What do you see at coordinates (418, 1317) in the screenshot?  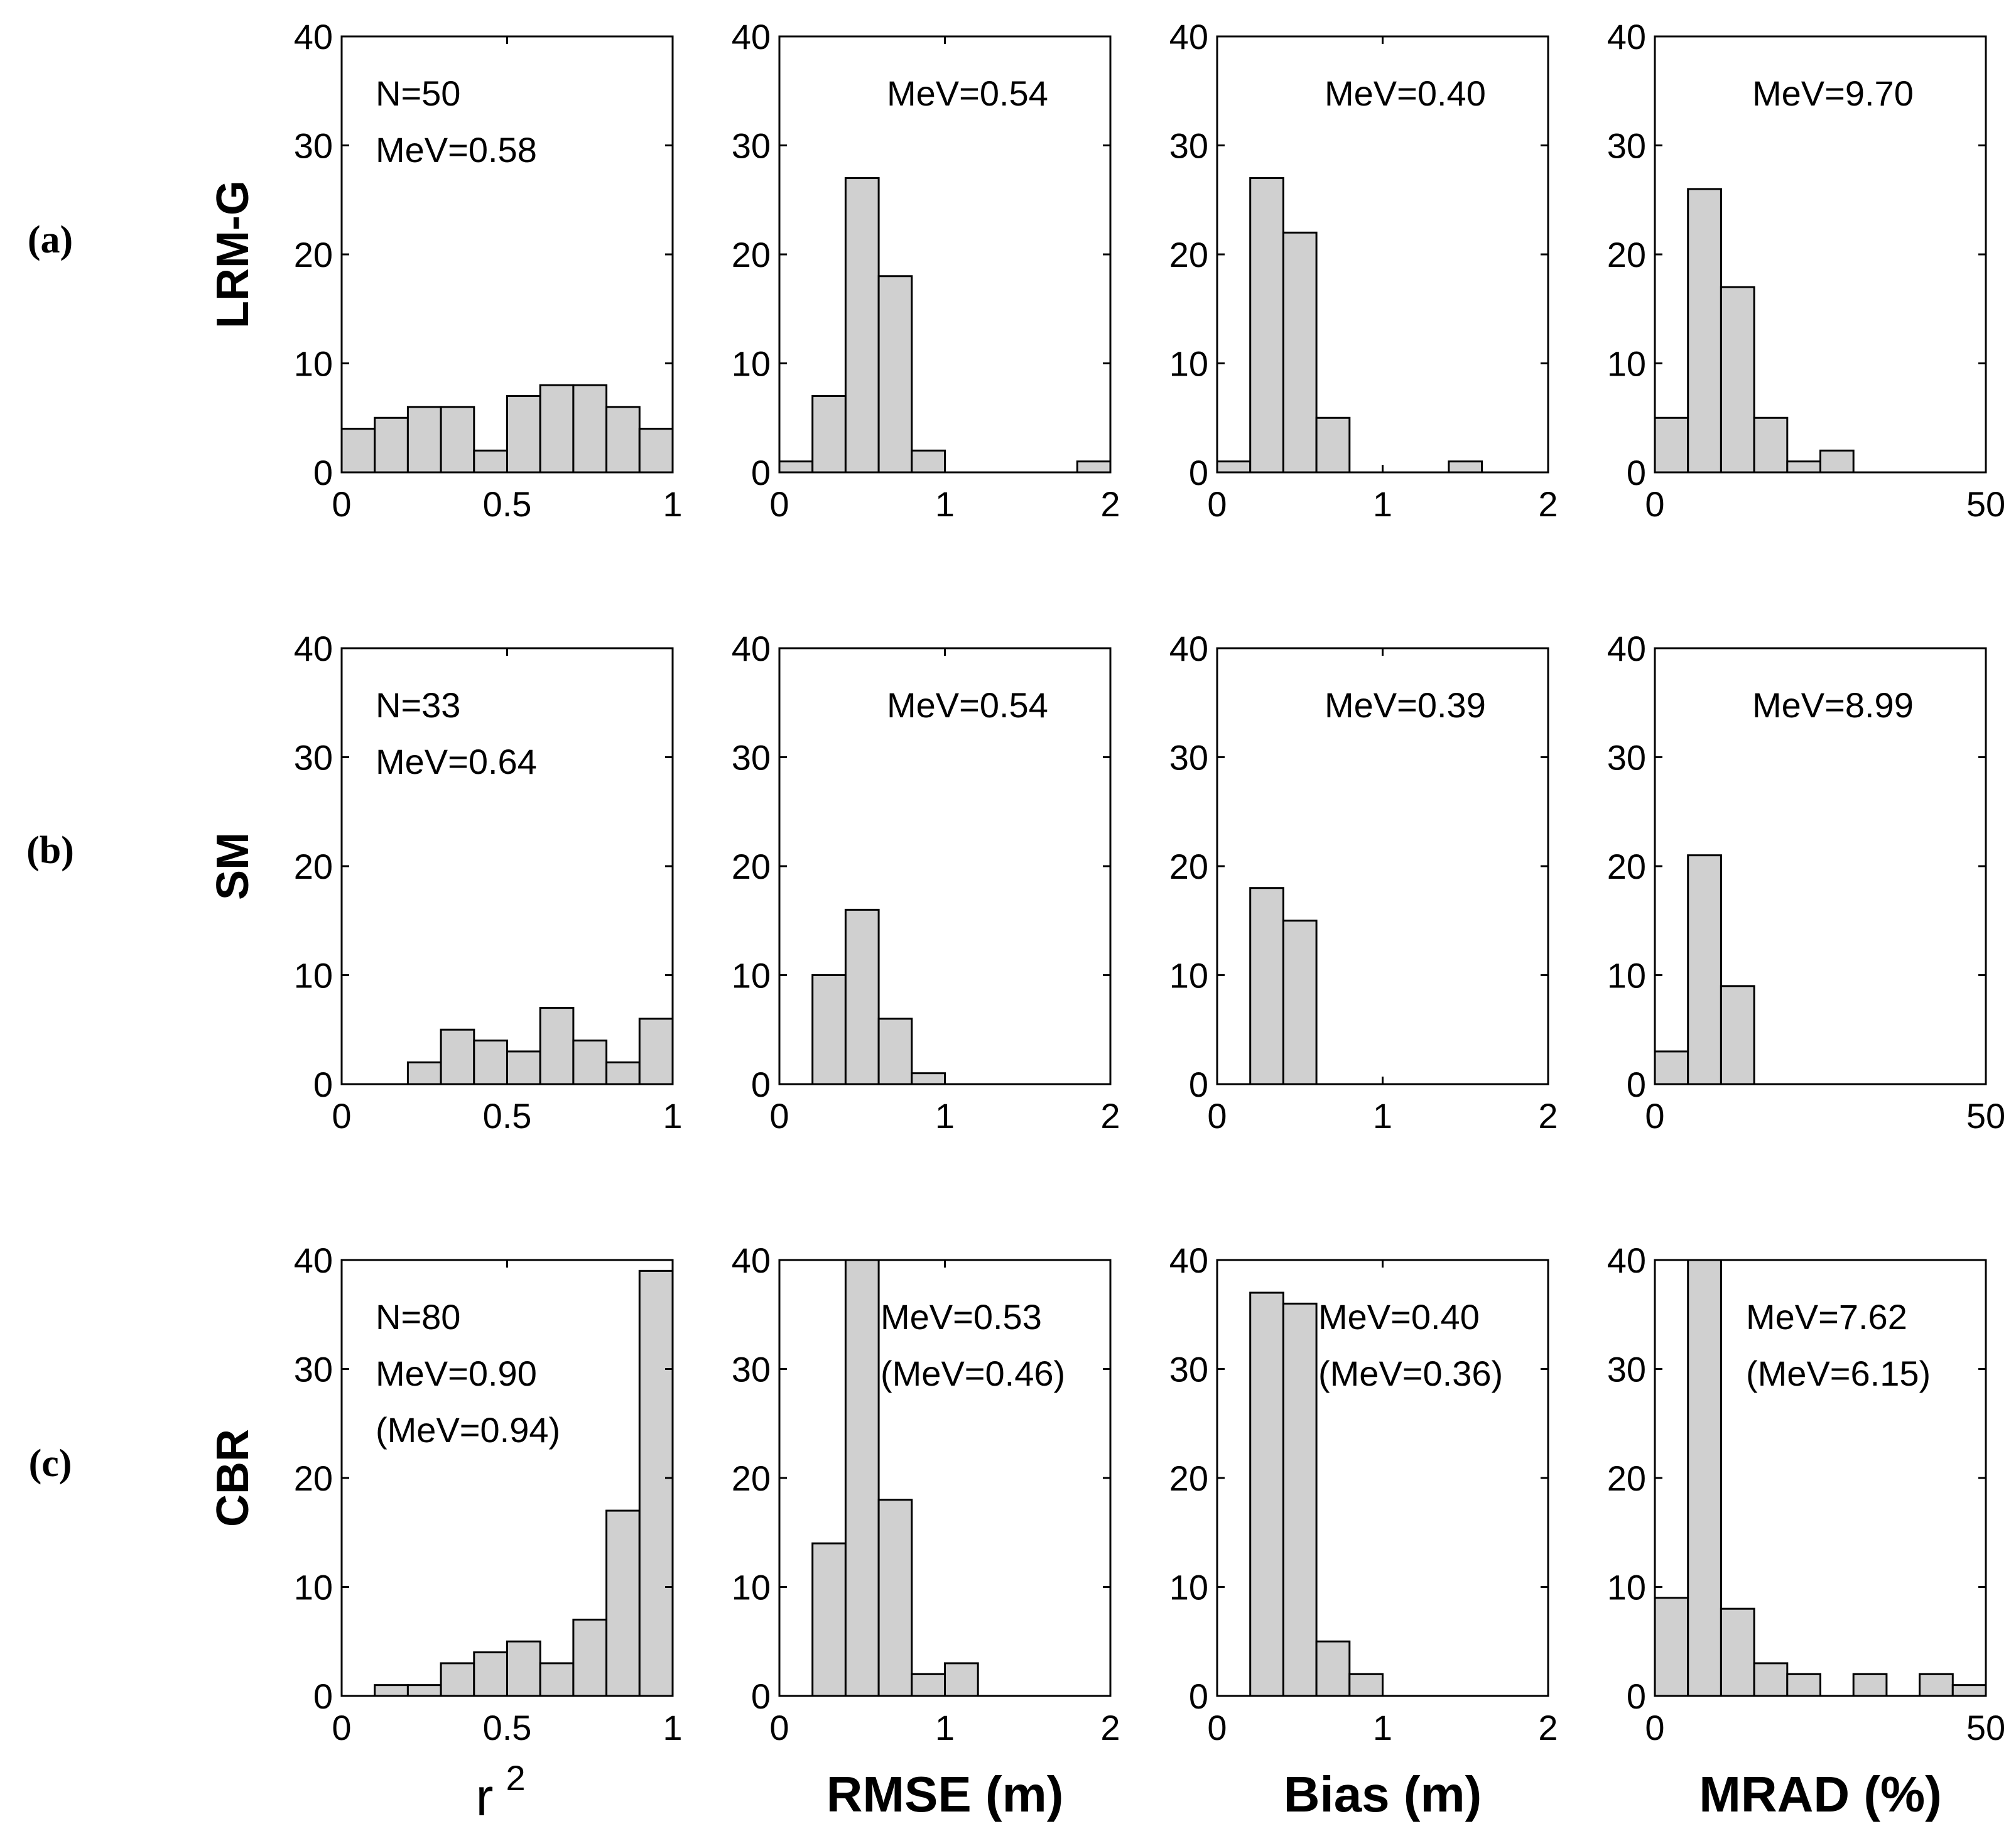 I see `panel-annotation: N=80` at bounding box center [418, 1317].